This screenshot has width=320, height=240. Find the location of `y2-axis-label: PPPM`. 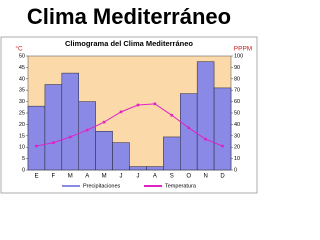

y2-axis-label: PPPM is located at coordinates (243, 49).